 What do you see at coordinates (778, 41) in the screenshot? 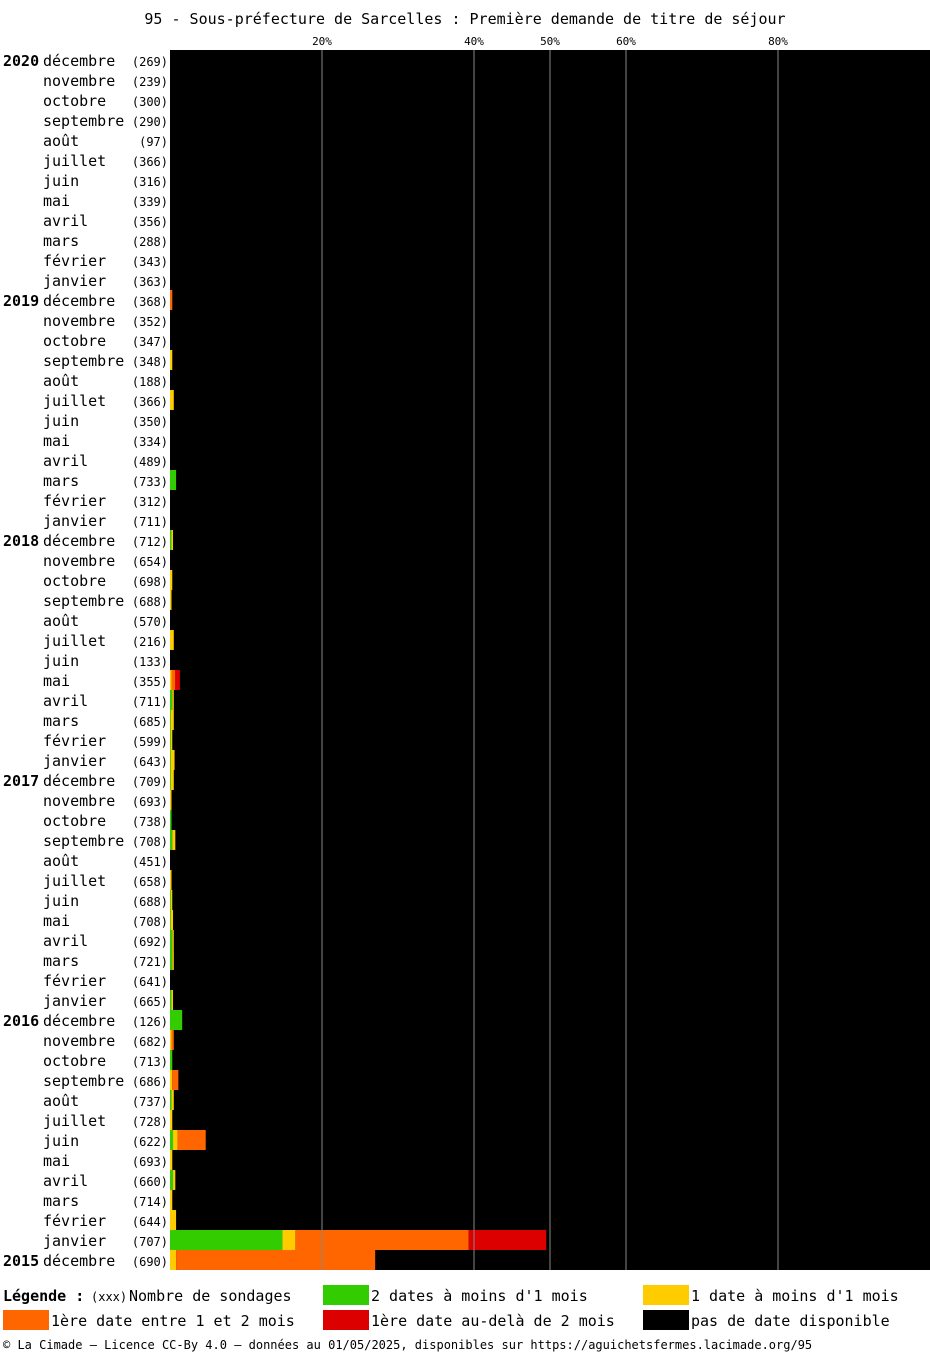
I see `x-tick-label: 80%` at bounding box center [778, 41].